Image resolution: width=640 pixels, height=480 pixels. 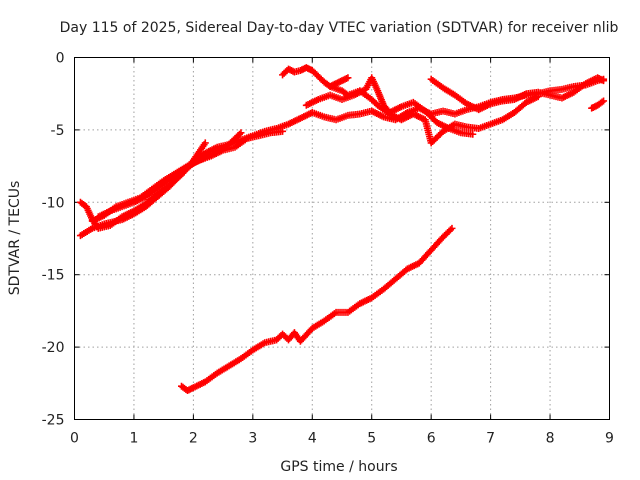 What do you see at coordinates (371, 439) in the screenshot?
I see `x-tick-label: 5` at bounding box center [371, 439].